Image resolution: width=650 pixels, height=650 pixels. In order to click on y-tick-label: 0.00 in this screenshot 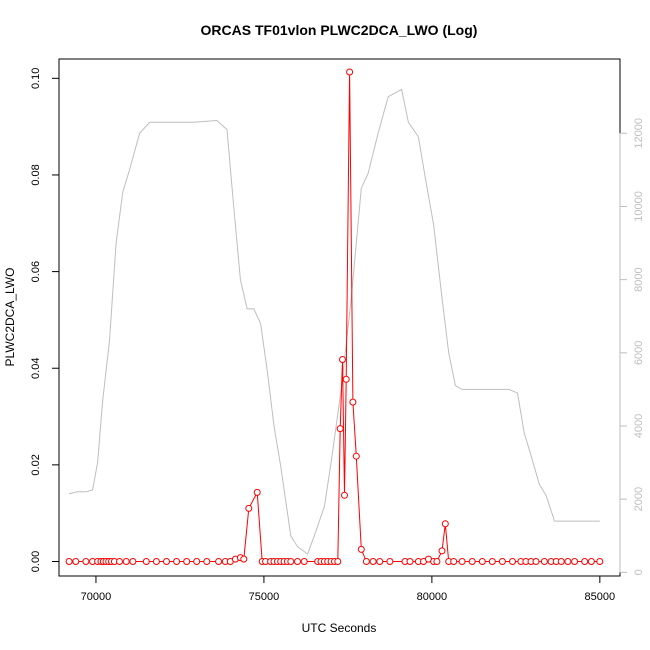, I will do `click(36, 561)`.